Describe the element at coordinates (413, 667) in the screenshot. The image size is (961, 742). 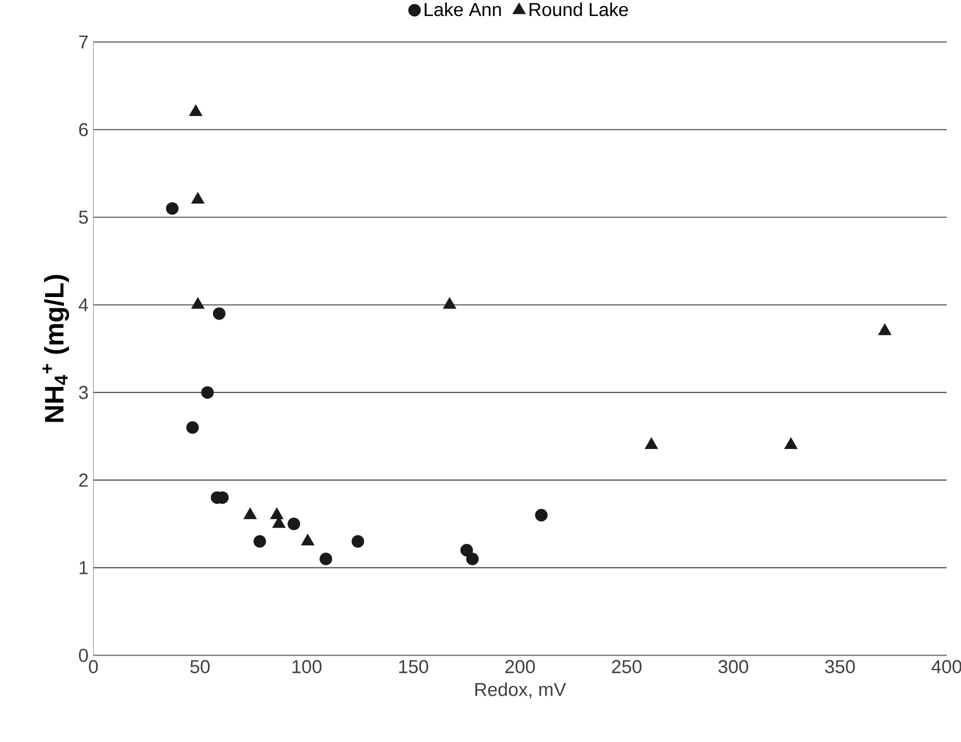
I see `x-tick-label: 150` at that location.